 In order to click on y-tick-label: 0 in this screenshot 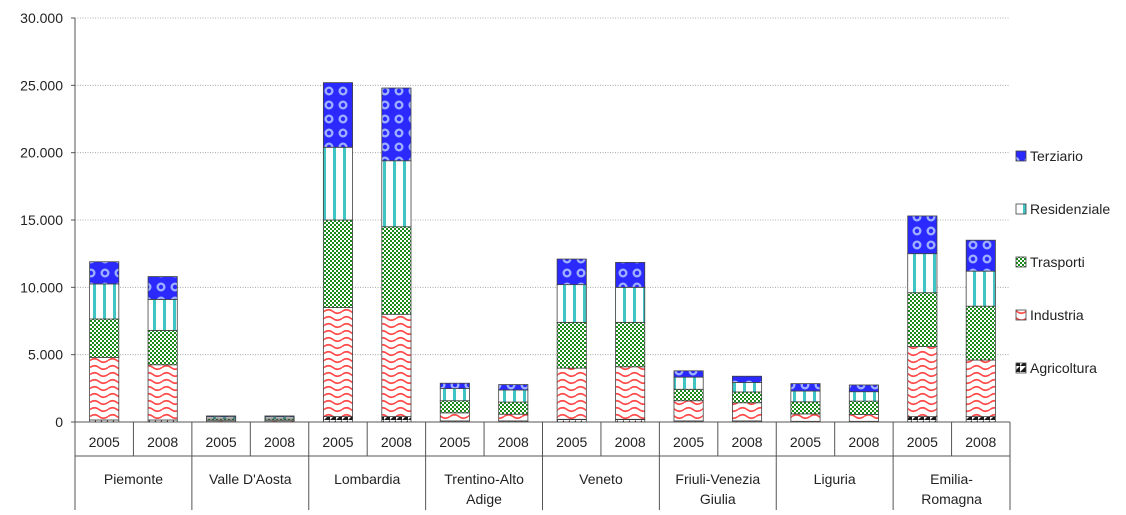, I will do `click(59, 422)`.